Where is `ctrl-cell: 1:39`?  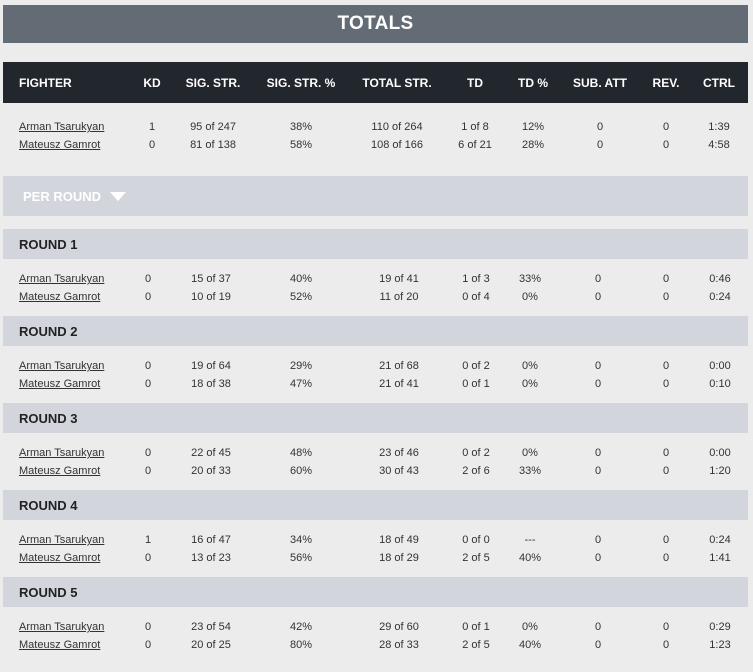 ctrl-cell: 1:39 is located at coordinates (719, 127).